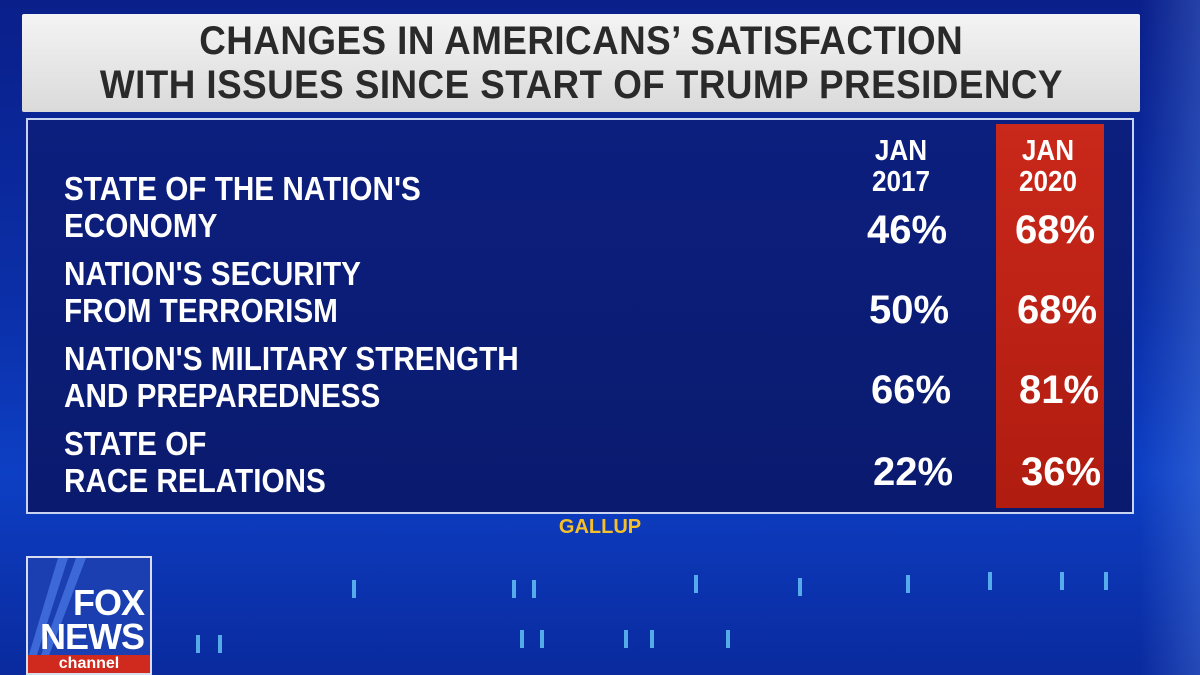  I want to click on fox-news-logo: FOX NEWS channel, so click(89, 615).